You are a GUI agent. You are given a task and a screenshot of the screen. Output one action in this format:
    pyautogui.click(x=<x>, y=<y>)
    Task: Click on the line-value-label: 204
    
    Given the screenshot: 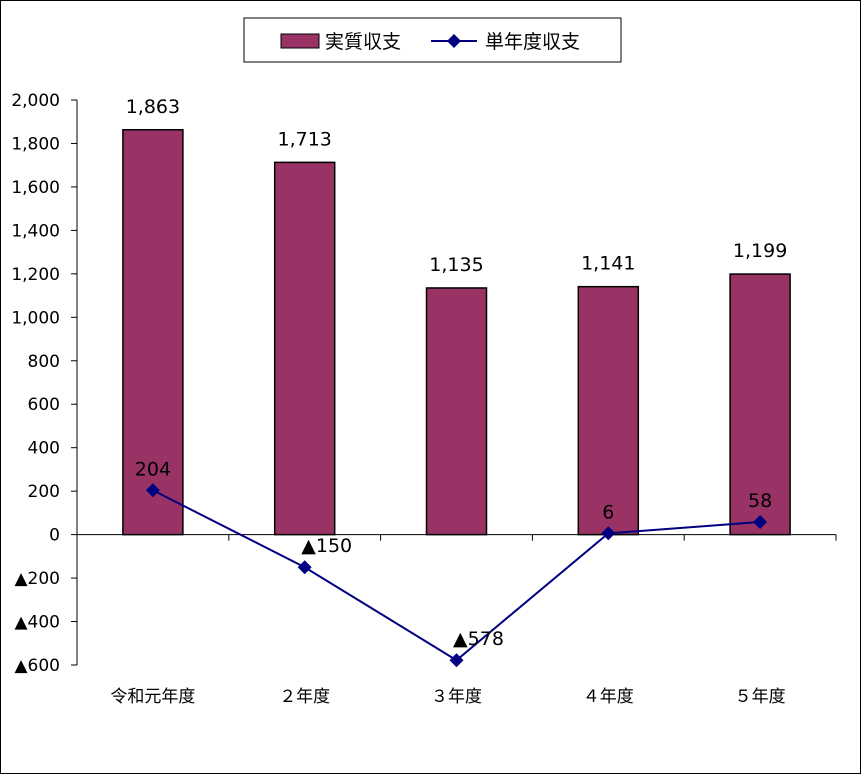 What is the action you would take?
    pyautogui.click(x=153, y=469)
    